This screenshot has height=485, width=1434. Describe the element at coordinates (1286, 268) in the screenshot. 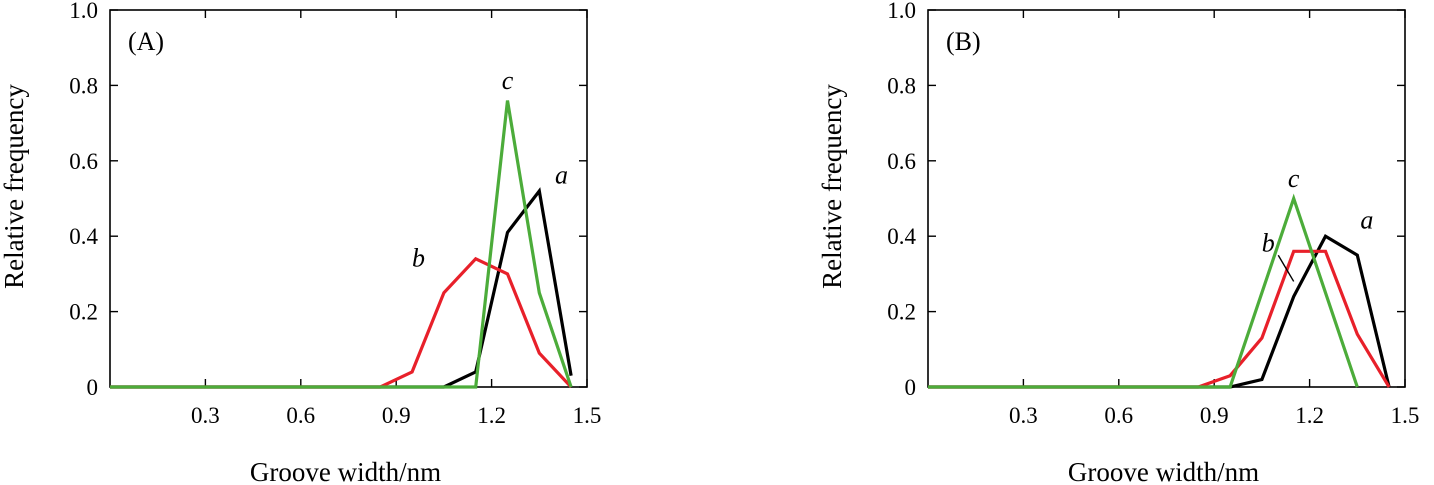

I see `series-b-pointer` at that location.